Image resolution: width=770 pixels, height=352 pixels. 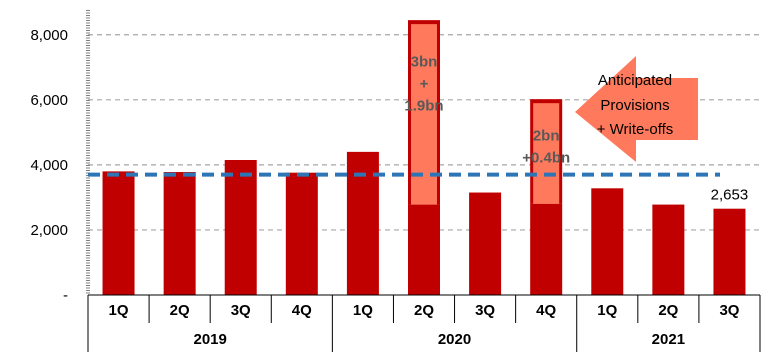 What do you see at coordinates (424, 310) in the screenshot?
I see `category-label-5: 2Q` at bounding box center [424, 310].